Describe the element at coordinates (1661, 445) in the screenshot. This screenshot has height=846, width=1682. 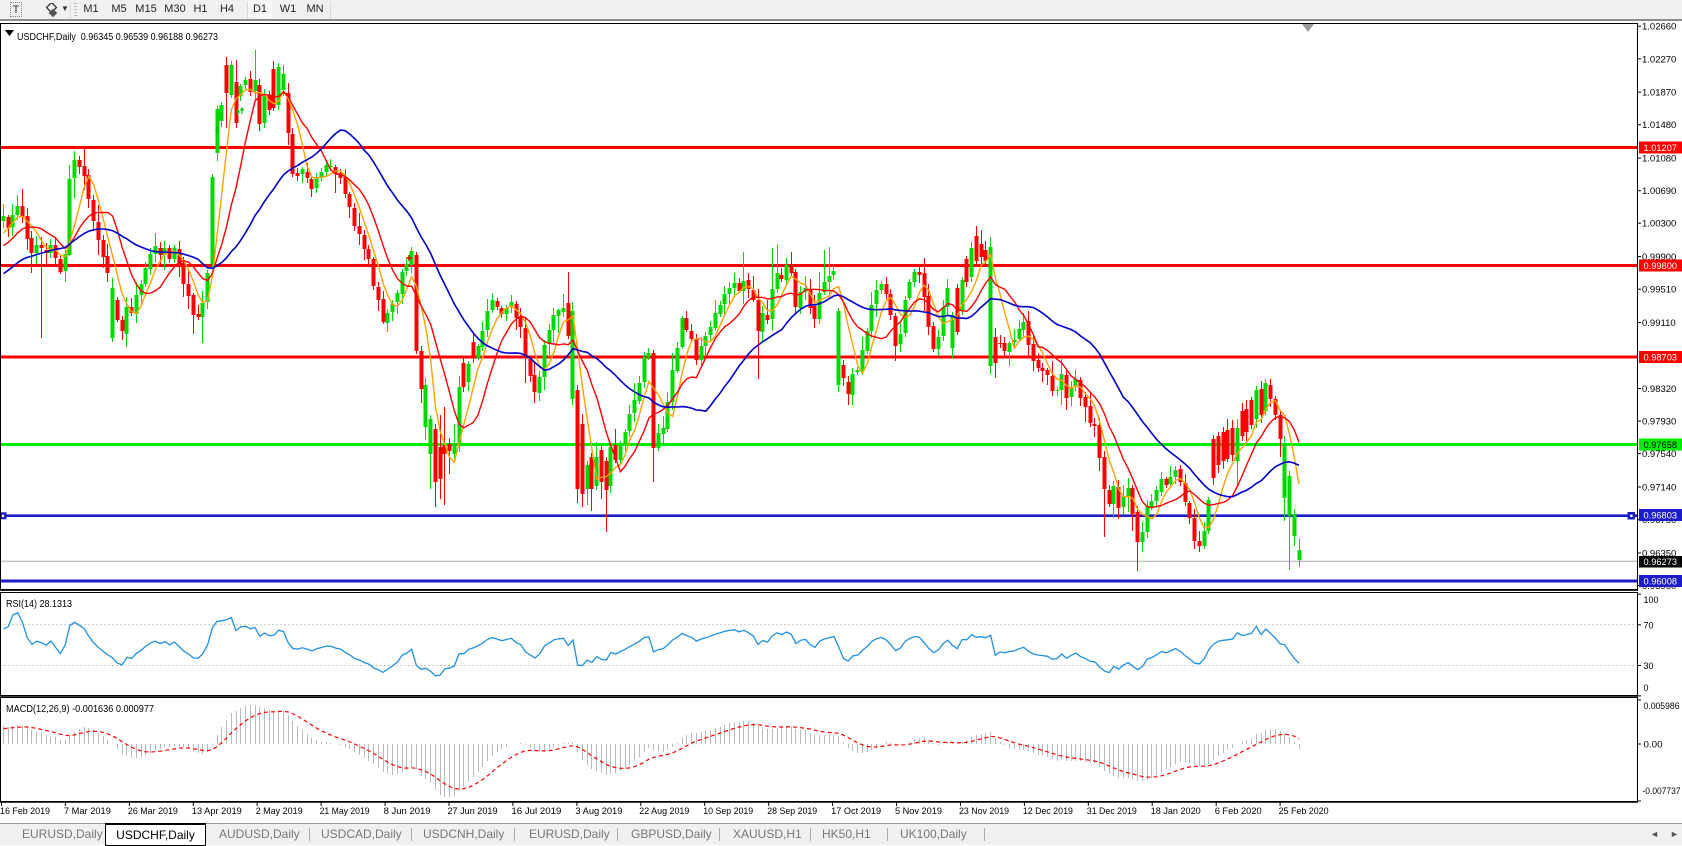
I see `svg-text: 0.97658` at that location.